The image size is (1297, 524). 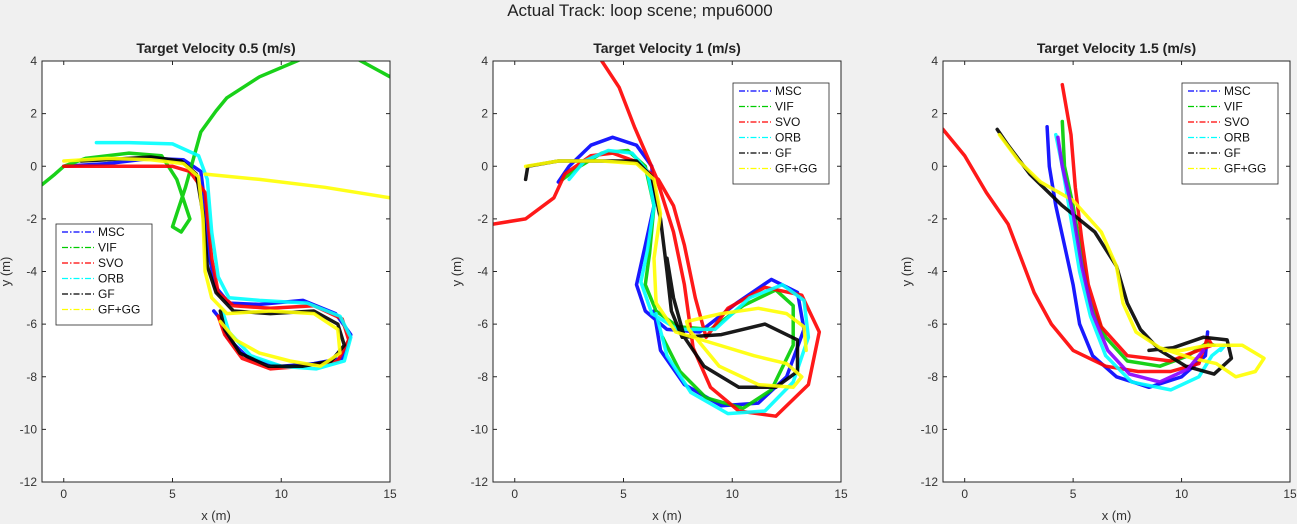 I want to click on chart-title: Target Velocity 0.5 (m/s), so click(x=215, y=48).